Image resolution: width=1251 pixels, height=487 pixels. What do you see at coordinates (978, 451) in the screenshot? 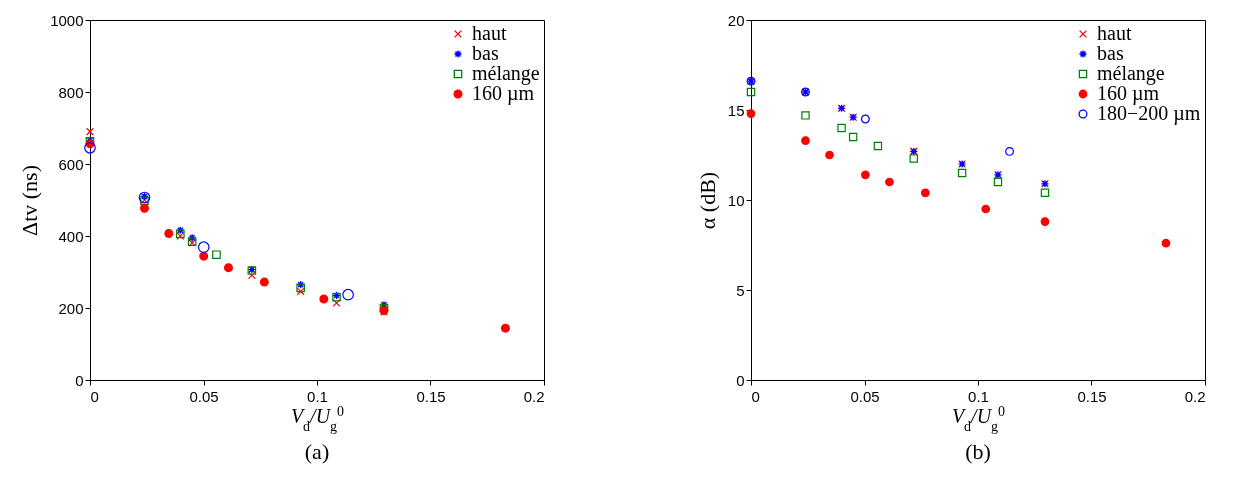
I see `text: (b)` at bounding box center [978, 451].